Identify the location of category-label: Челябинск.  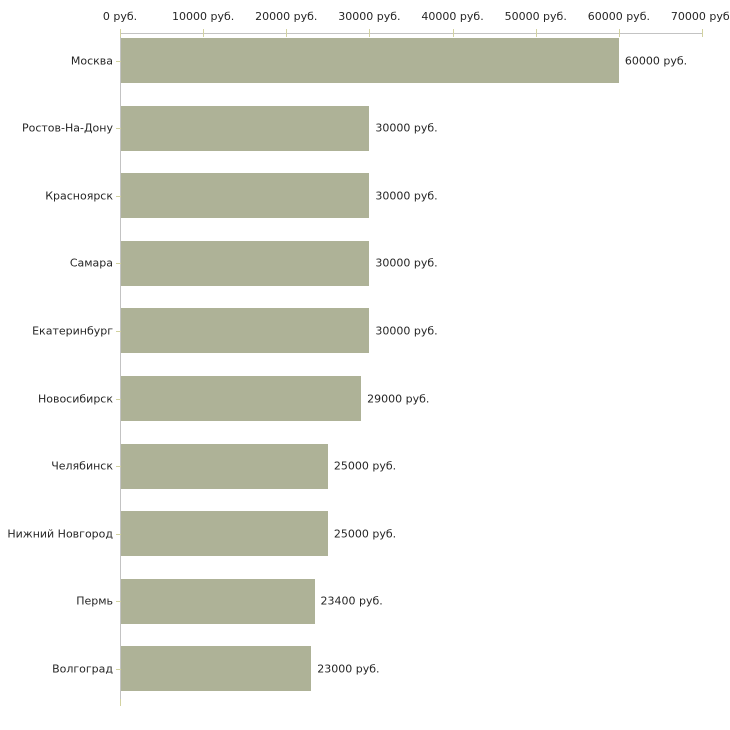
(82, 466).